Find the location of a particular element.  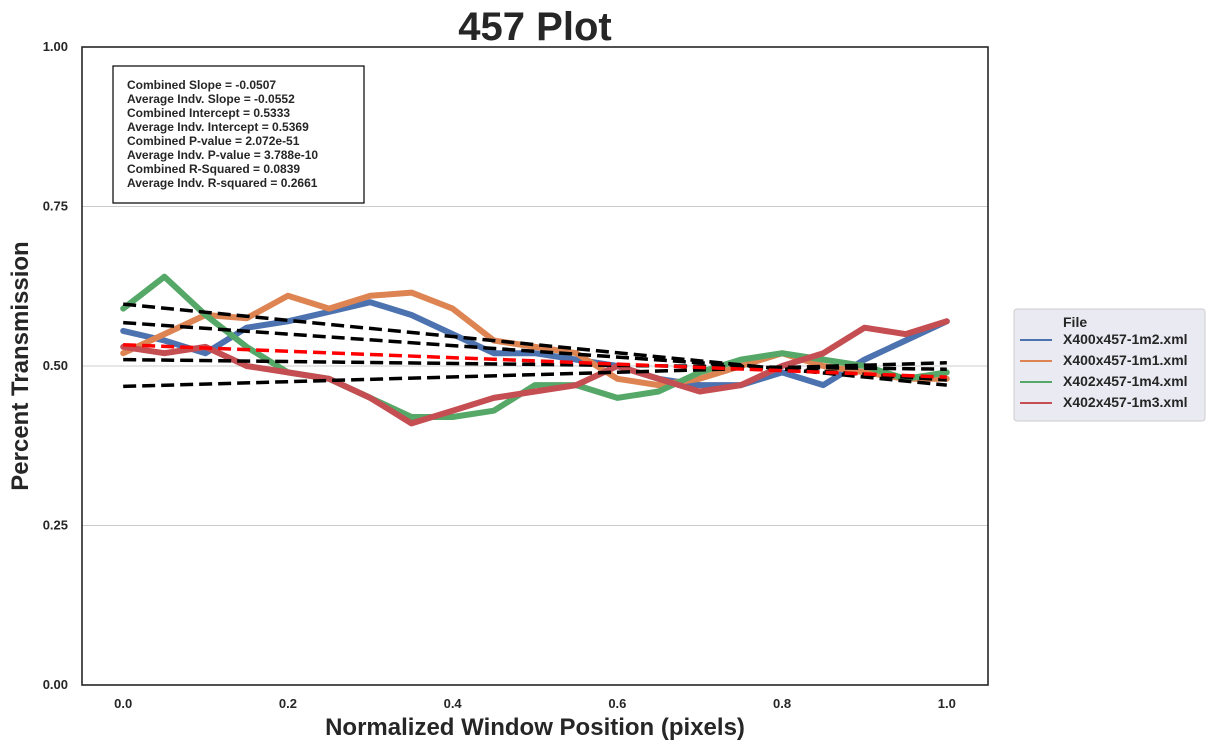

legend-title: File is located at coordinates (1075, 322).